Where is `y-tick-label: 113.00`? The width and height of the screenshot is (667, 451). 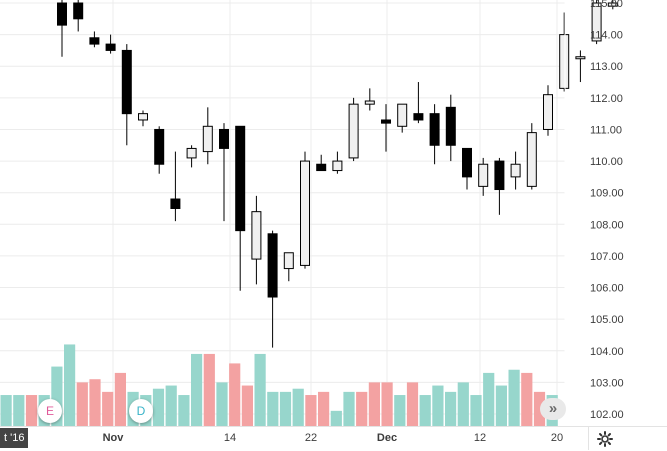 y-tick-label: 113.00 is located at coordinates (606, 67).